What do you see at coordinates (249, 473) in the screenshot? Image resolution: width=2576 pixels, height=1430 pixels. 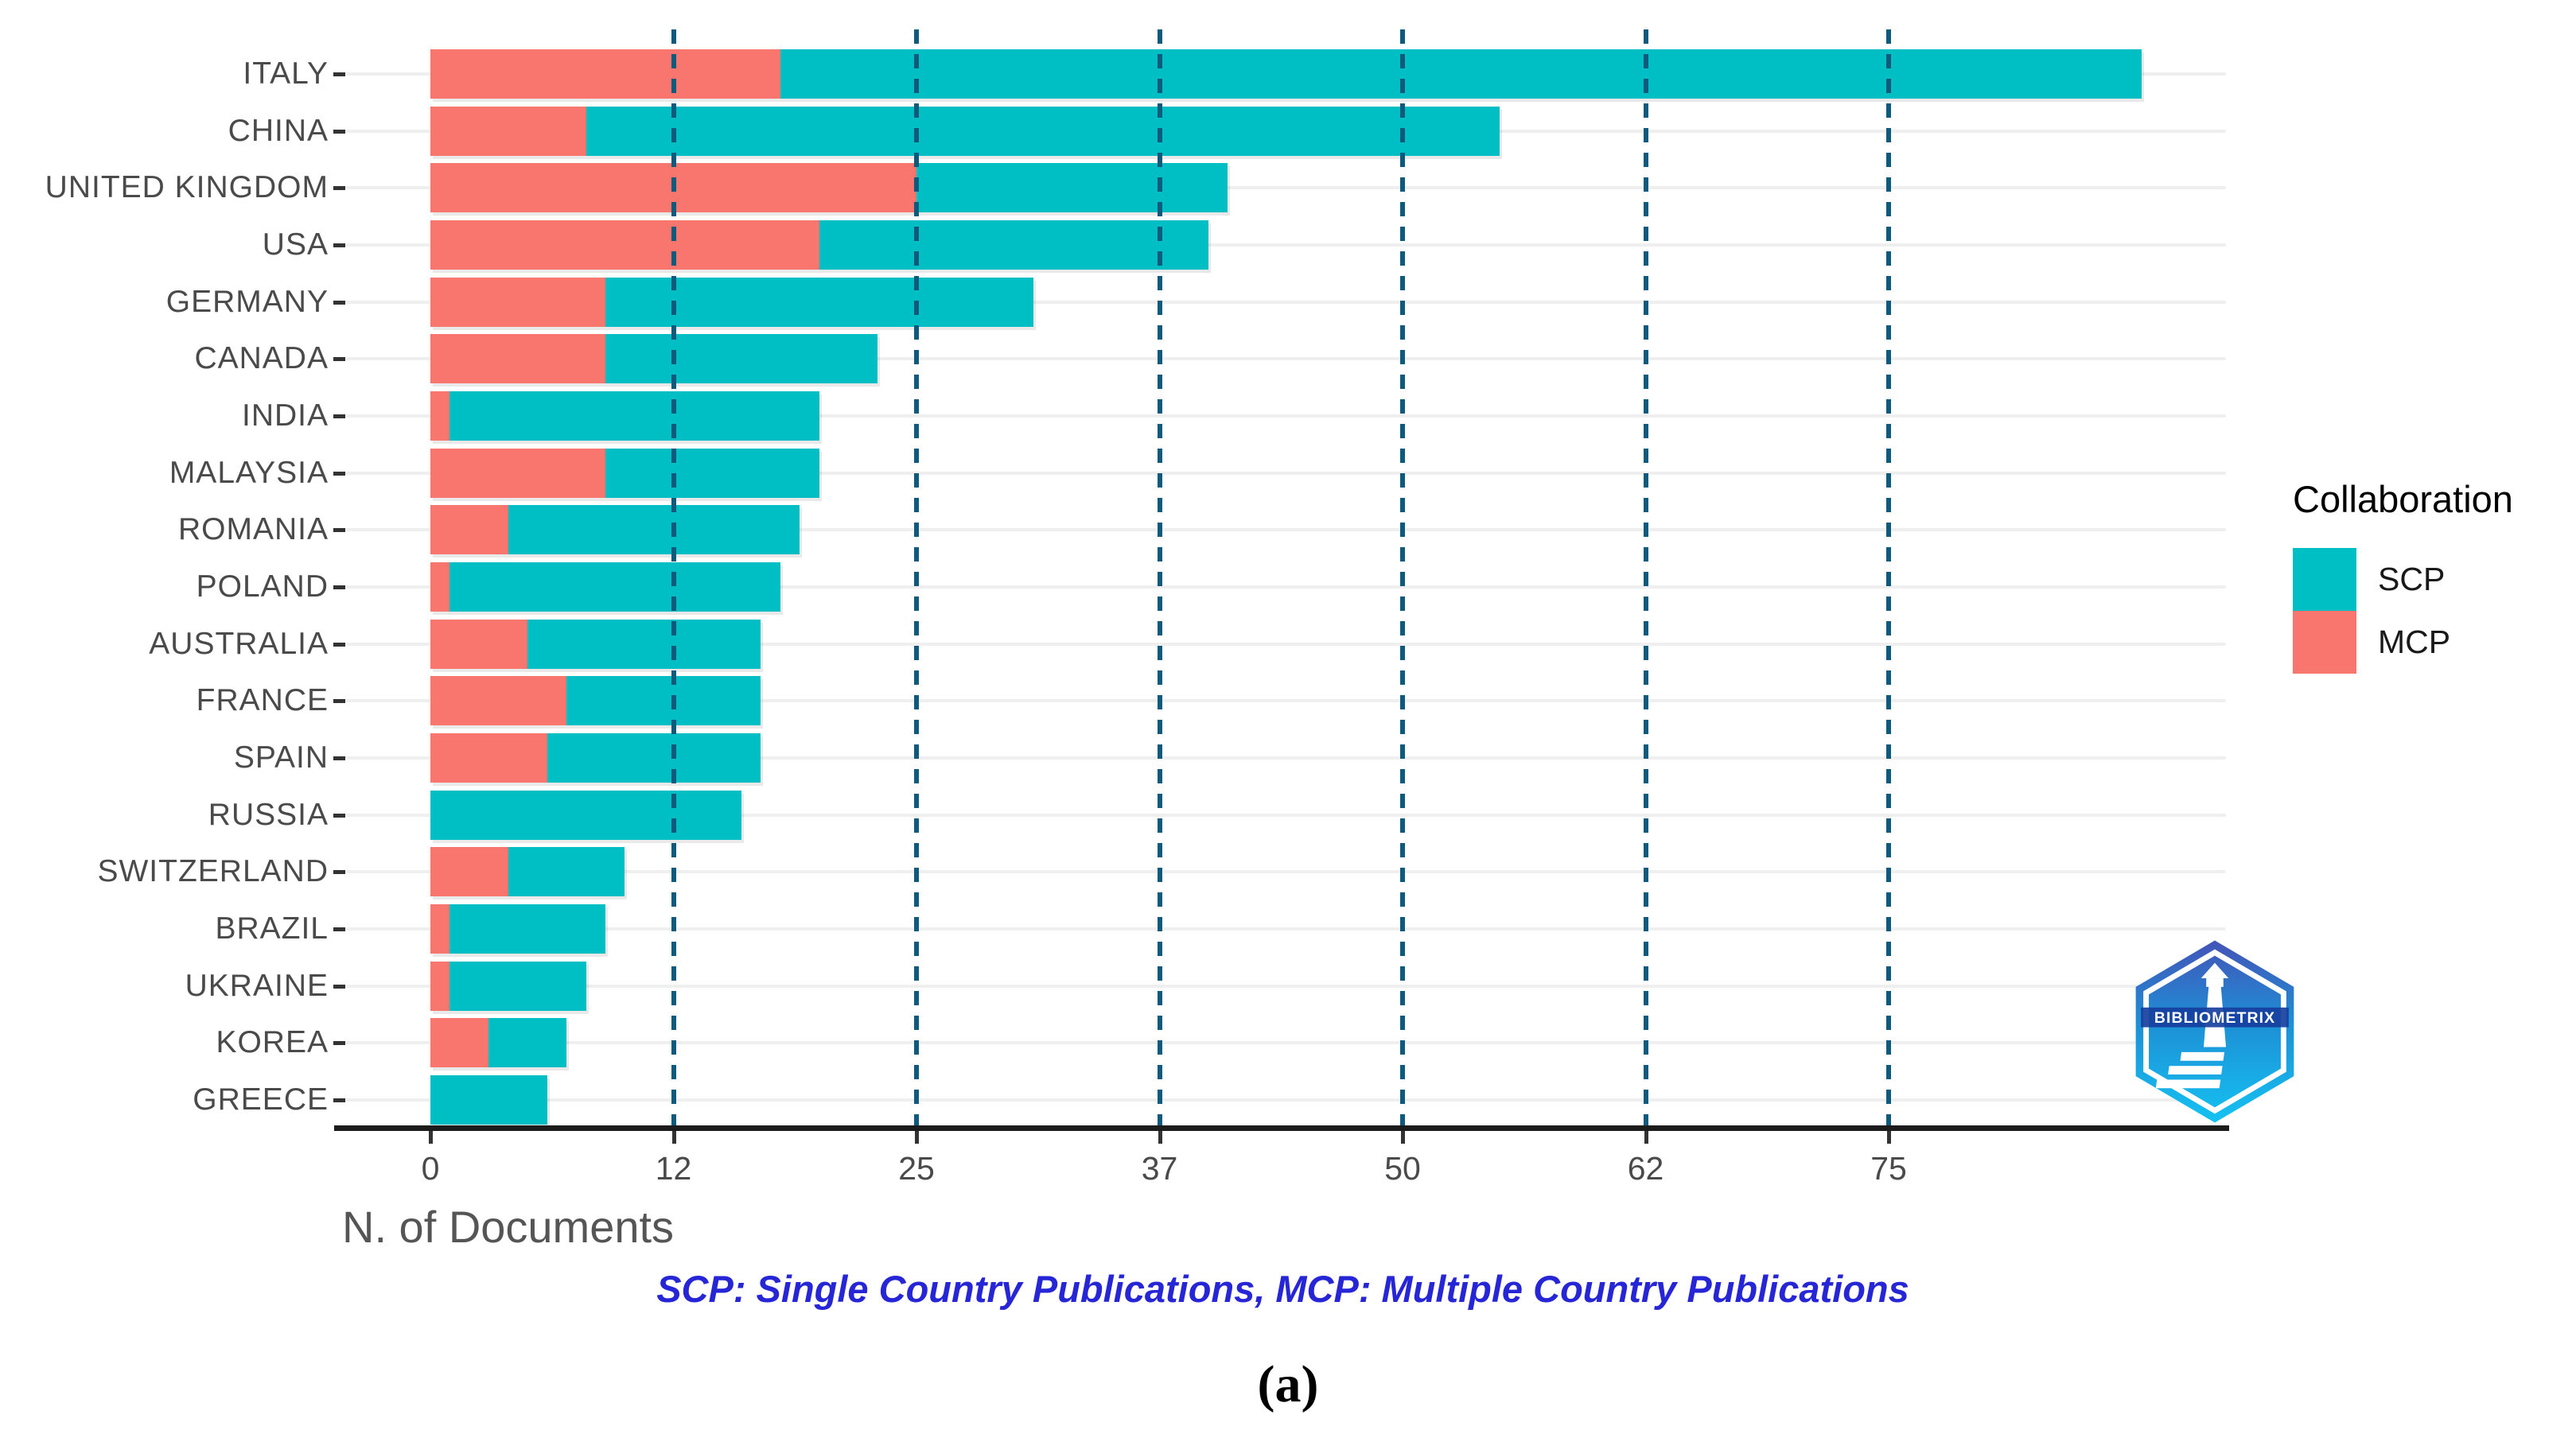 I see `country-label: MALAYSIA` at bounding box center [249, 473].